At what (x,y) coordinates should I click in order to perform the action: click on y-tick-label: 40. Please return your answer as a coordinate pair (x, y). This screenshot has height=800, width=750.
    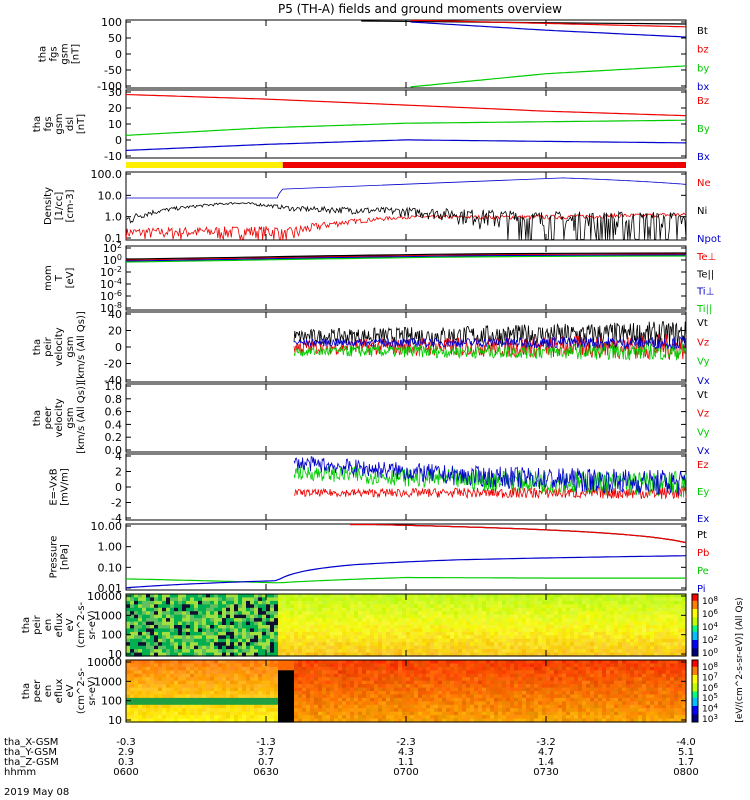
    Looking at the image, I should click on (115, 314).